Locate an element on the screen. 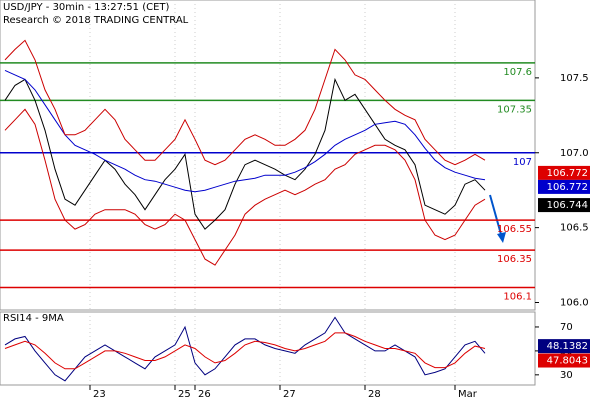  arrow is located at coordinates (496, 216).